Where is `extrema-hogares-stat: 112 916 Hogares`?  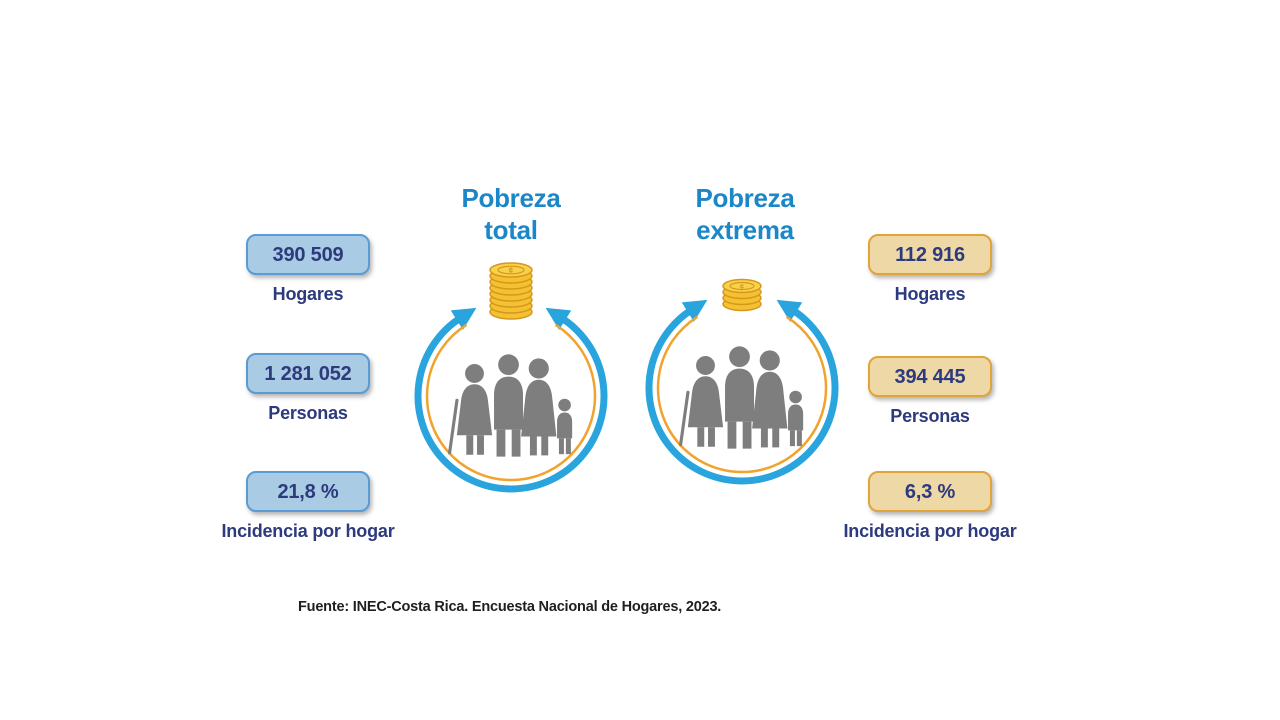 extrema-hogares-stat: 112 916 Hogares is located at coordinates (930, 269).